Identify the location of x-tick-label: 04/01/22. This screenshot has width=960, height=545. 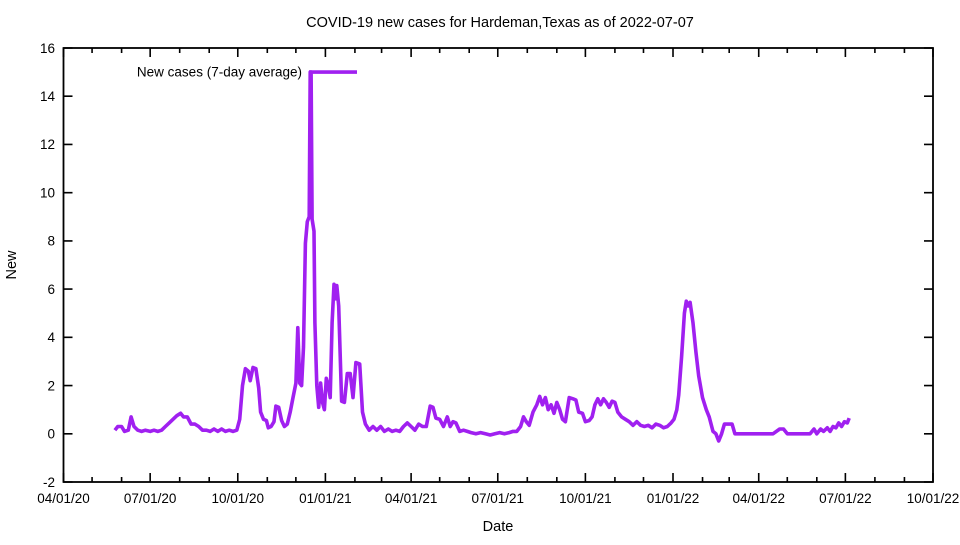
(758, 498).